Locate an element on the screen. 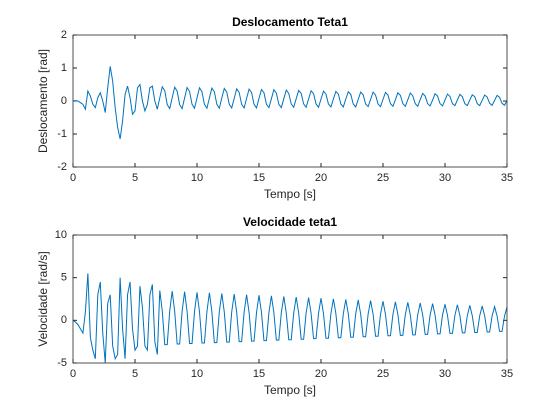  chart-title: Velocidade teta1 is located at coordinates (290, 222).